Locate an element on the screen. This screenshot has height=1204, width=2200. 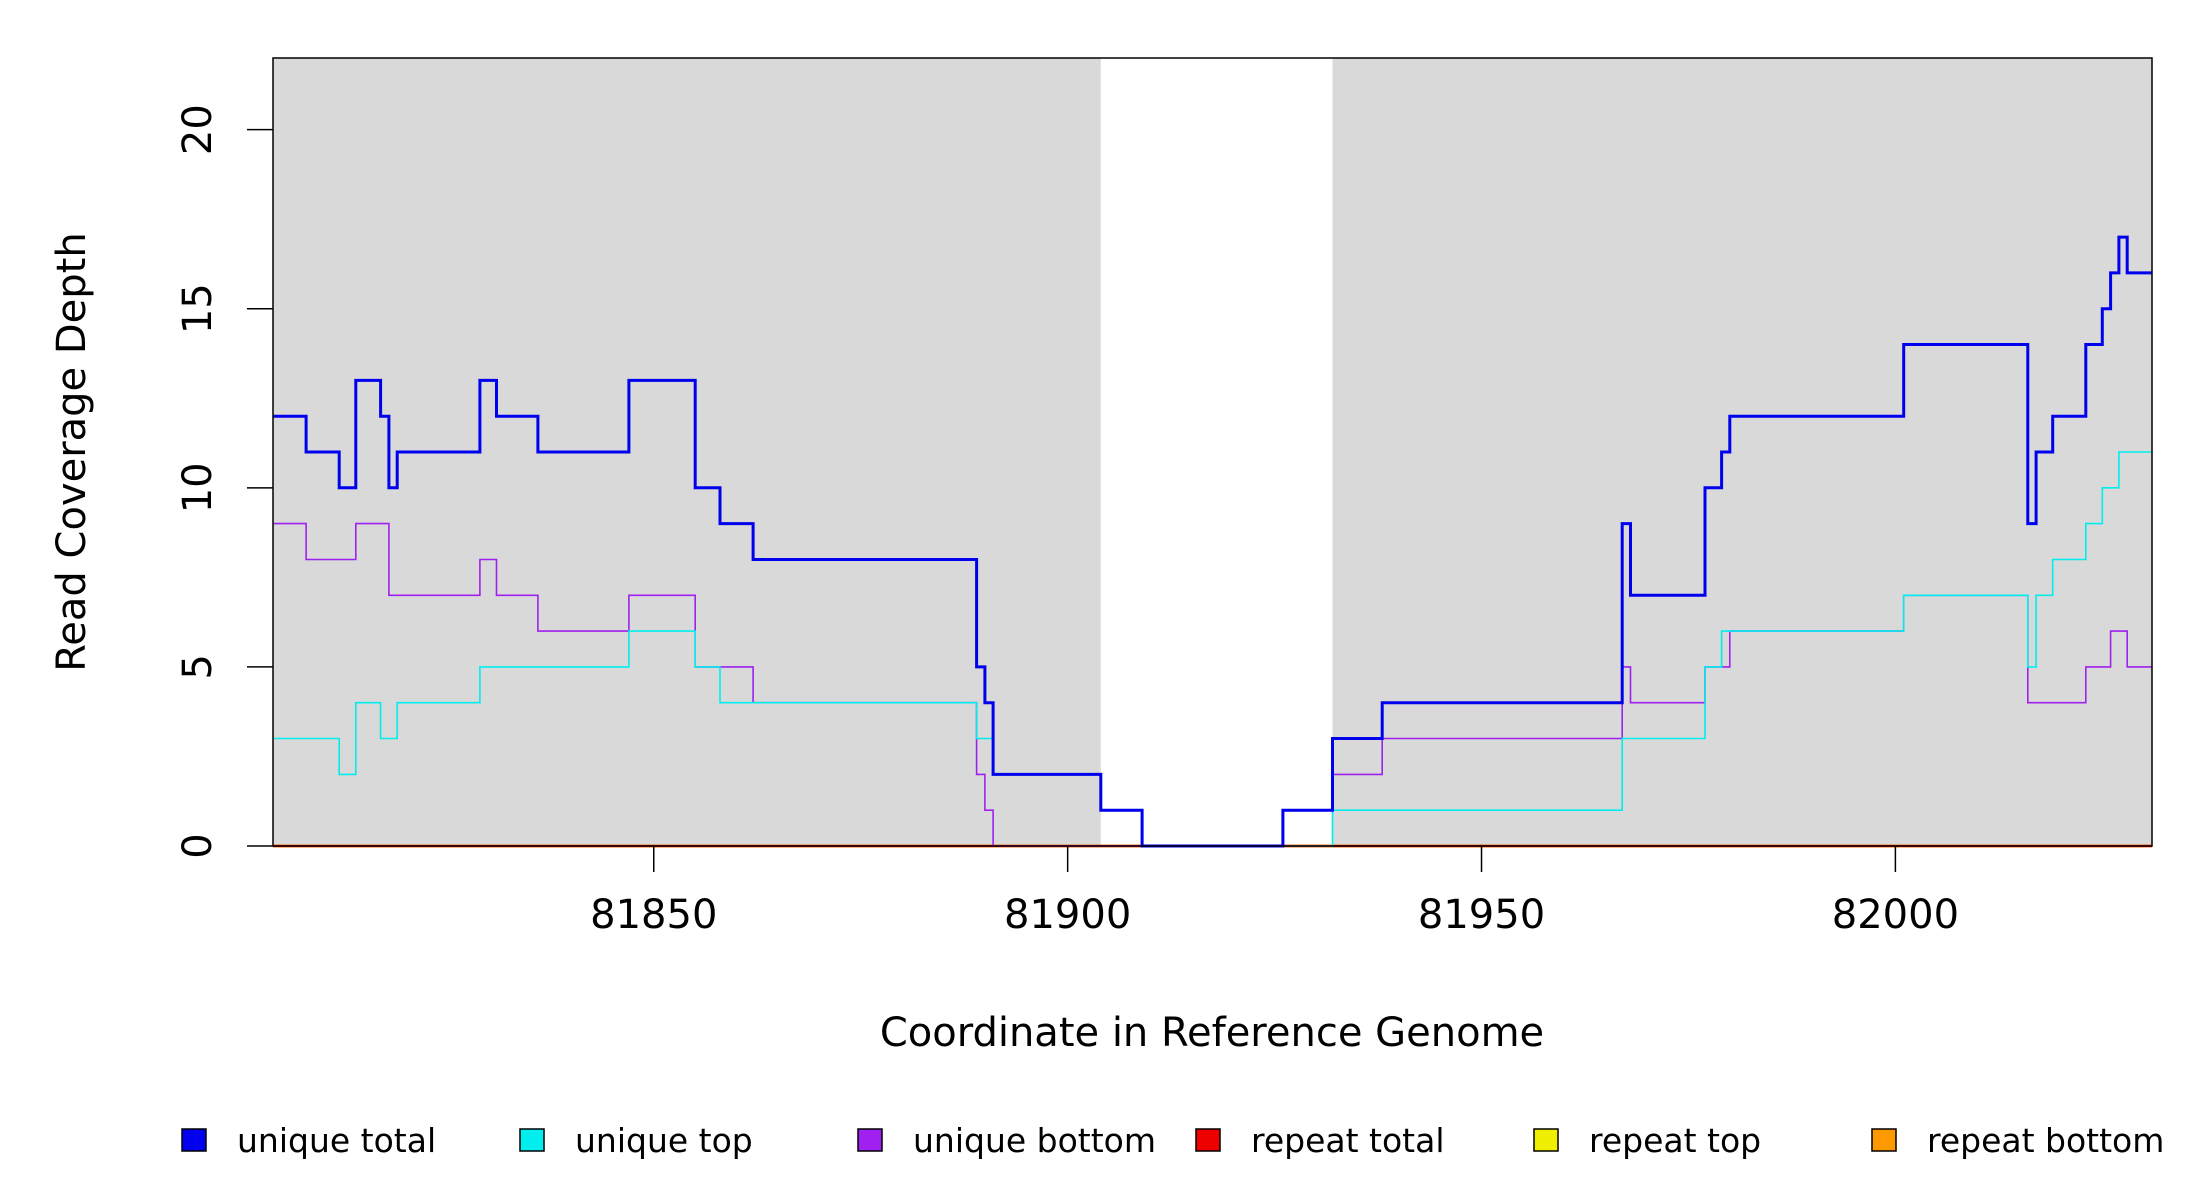
legend-label-unique-top: unique top is located at coordinates (664, 1140).